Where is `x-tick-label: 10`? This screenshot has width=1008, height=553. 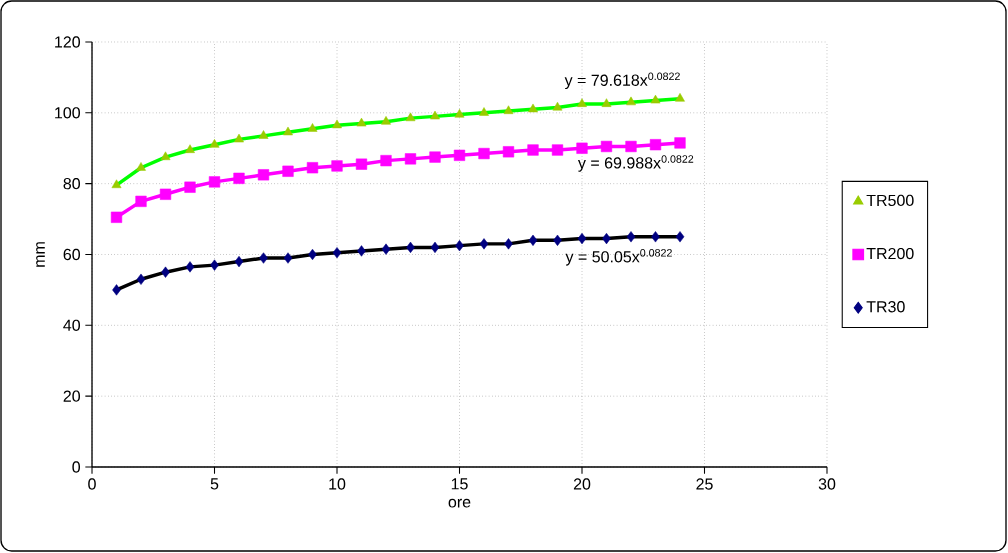
x-tick-label: 10 is located at coordinates (337, 484).